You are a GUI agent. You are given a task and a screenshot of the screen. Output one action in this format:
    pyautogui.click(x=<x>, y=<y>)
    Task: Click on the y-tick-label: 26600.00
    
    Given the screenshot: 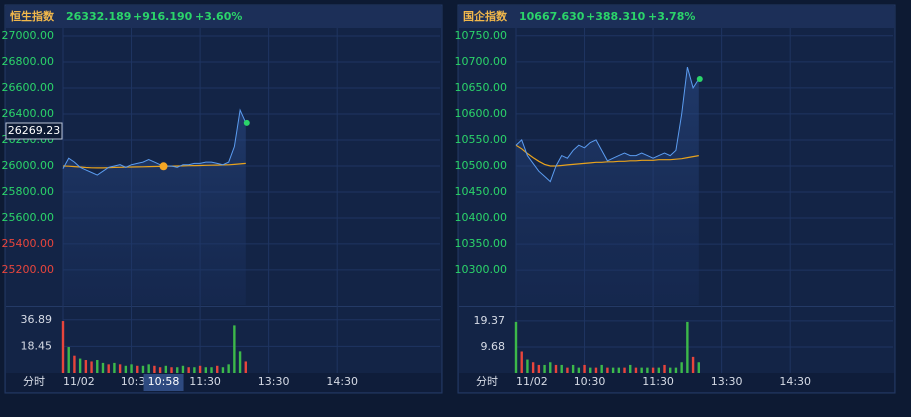 What is the action you would take?
    pyautogui.click(x=28, y=87)
    